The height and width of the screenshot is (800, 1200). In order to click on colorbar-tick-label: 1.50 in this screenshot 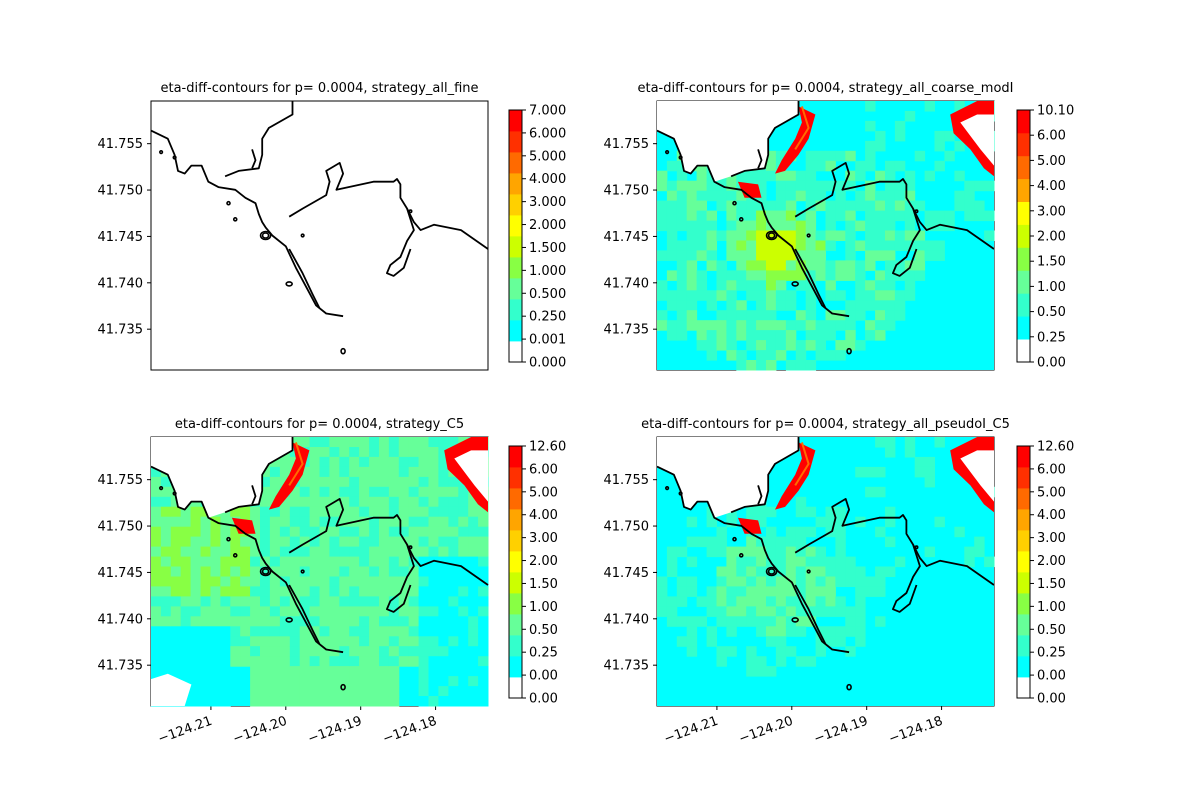, I will do `click(1051, 584)`.